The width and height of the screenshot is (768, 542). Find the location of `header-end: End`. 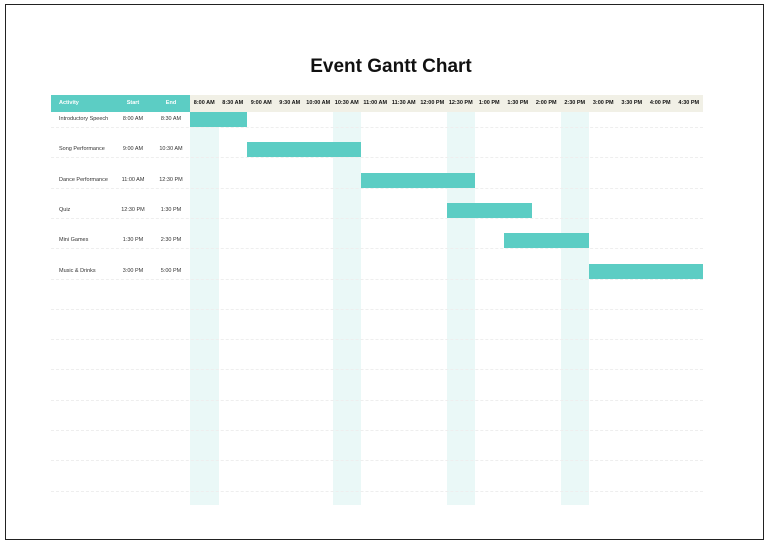

header-end: End is located at coordinates (171, 103).